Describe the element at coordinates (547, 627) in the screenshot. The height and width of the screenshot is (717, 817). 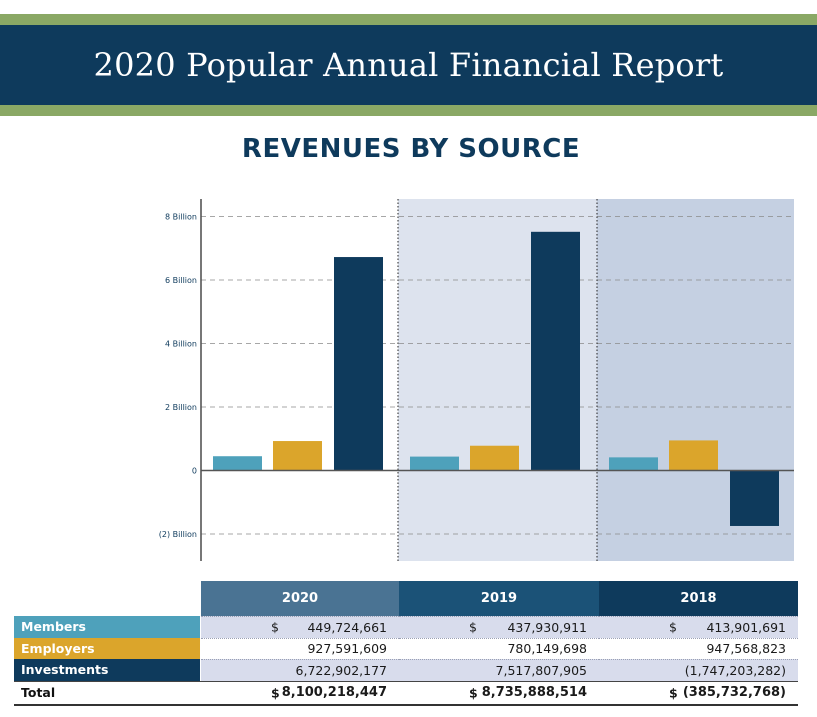
I see `members-2019-value: 437,930,911` at that location.